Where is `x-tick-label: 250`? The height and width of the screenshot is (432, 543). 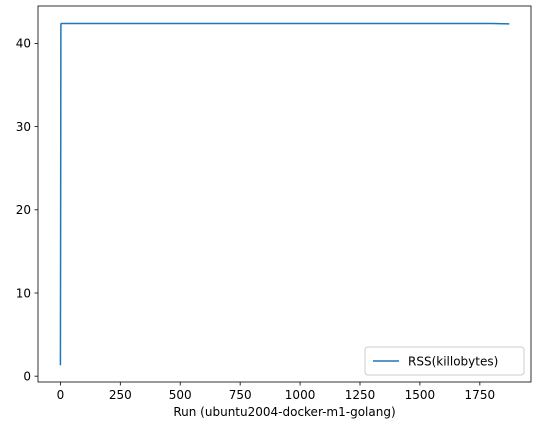
x-tick-label: 250 is located at coordinates (120, 395).